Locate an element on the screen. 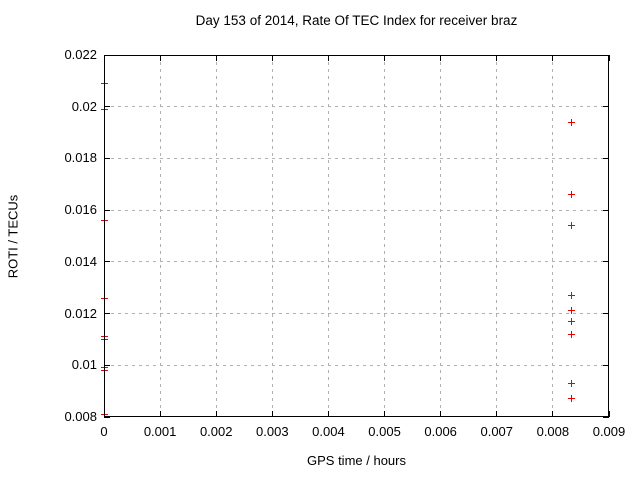 The height and width of the screenshot is (480, 640). x-tick-label: 0 is located at coordinates (104, 431).